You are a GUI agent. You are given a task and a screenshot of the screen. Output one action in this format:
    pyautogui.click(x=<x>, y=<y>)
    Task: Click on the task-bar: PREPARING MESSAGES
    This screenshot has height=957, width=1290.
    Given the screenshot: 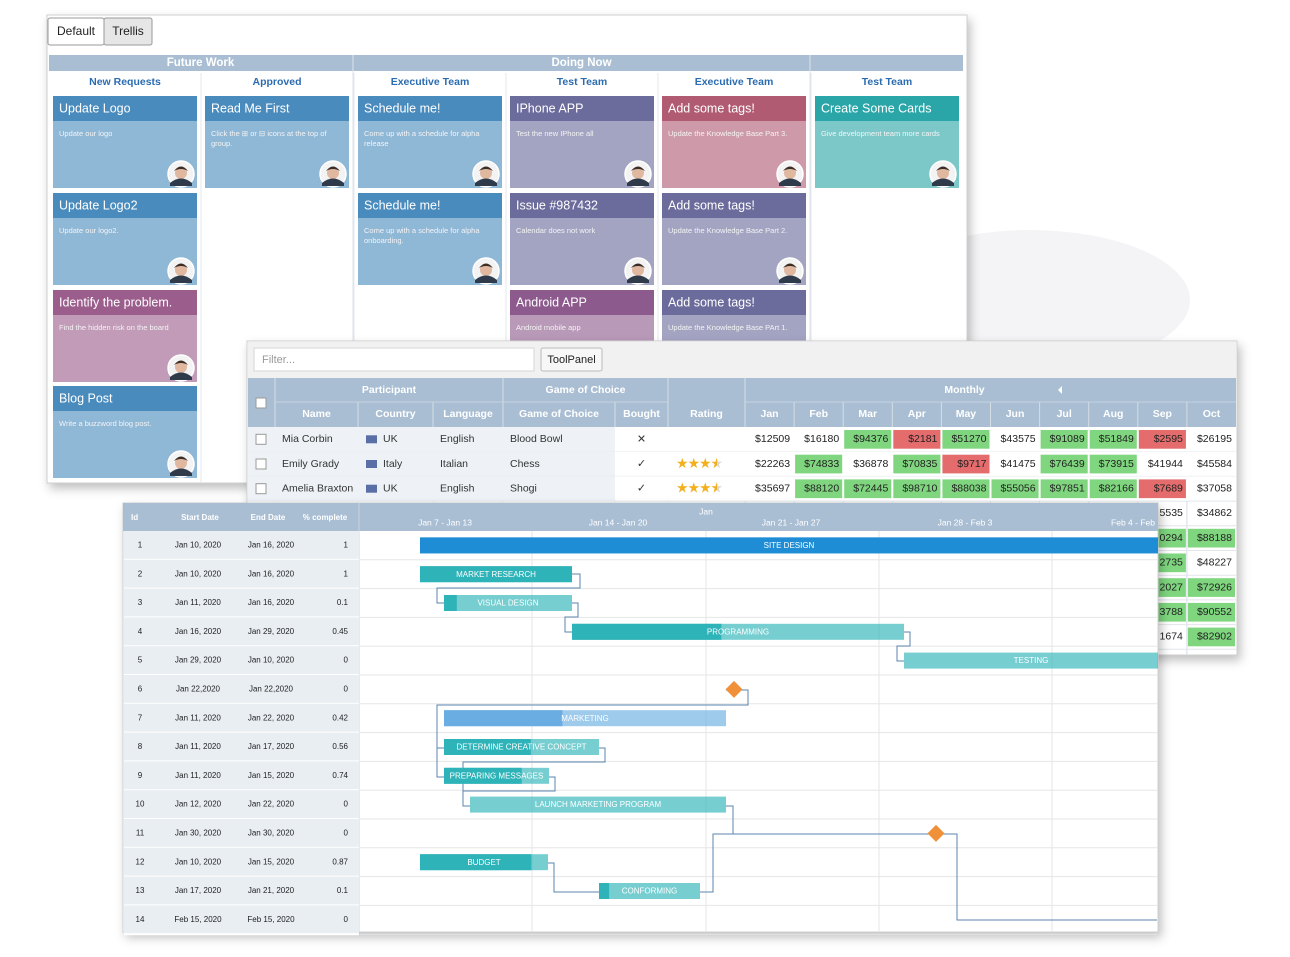 What is the action you would take?
    pyautogui.click(x=496, y=775)
    